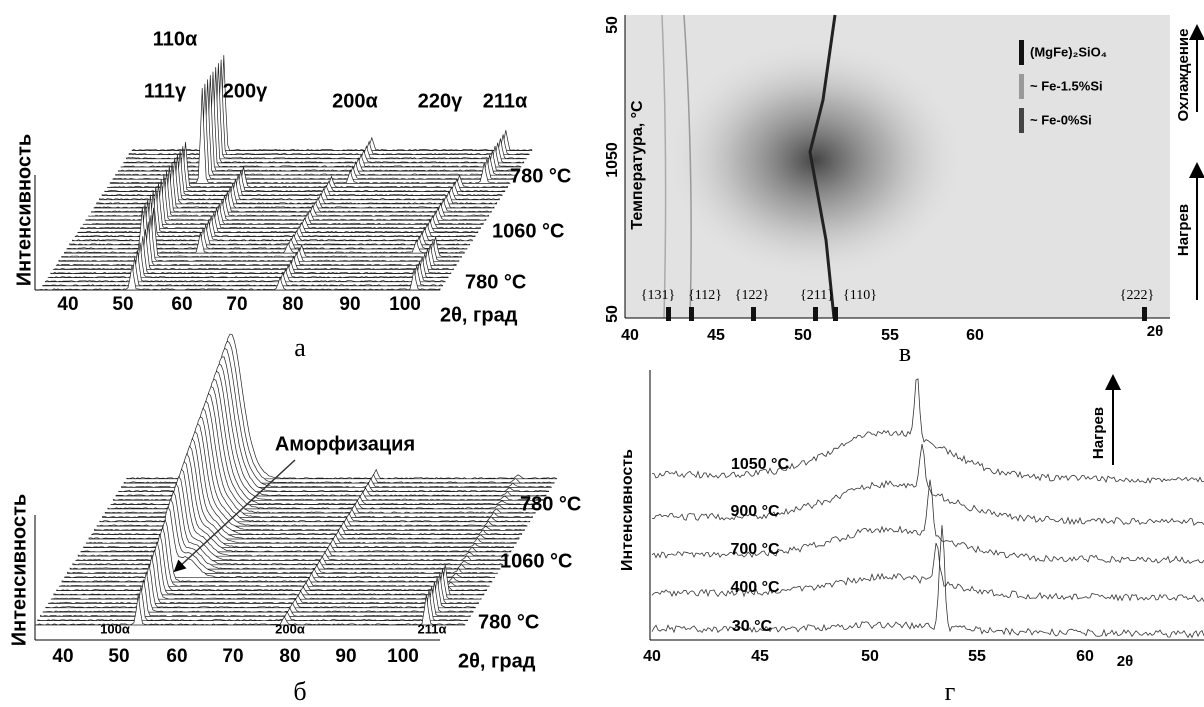 This screenshot has width=1204, height=707. I want to click on legend-label: ~ Fe-1.5%Si, so click(1066, 85).